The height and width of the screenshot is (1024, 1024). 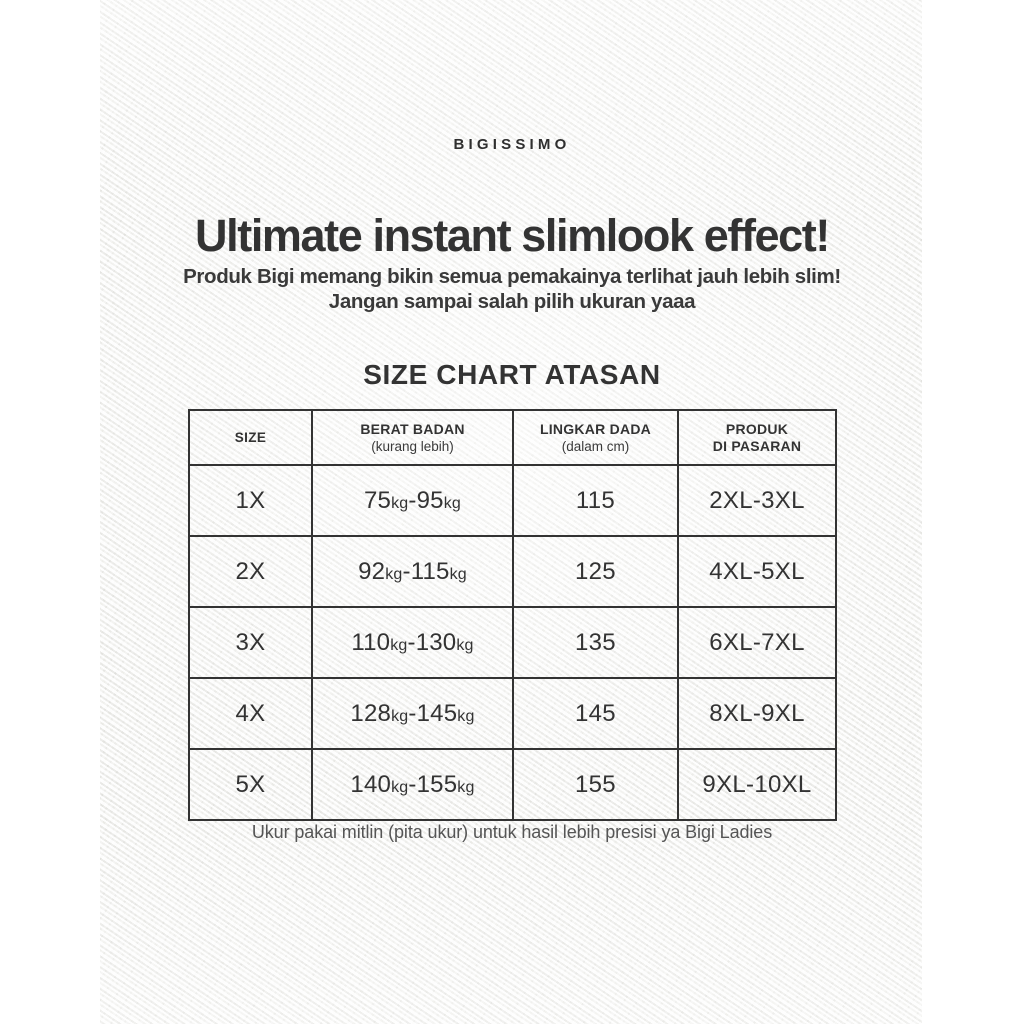 I want to click on column-header-market: PRODUK DI PASARAN, so click(x=757, y=437).